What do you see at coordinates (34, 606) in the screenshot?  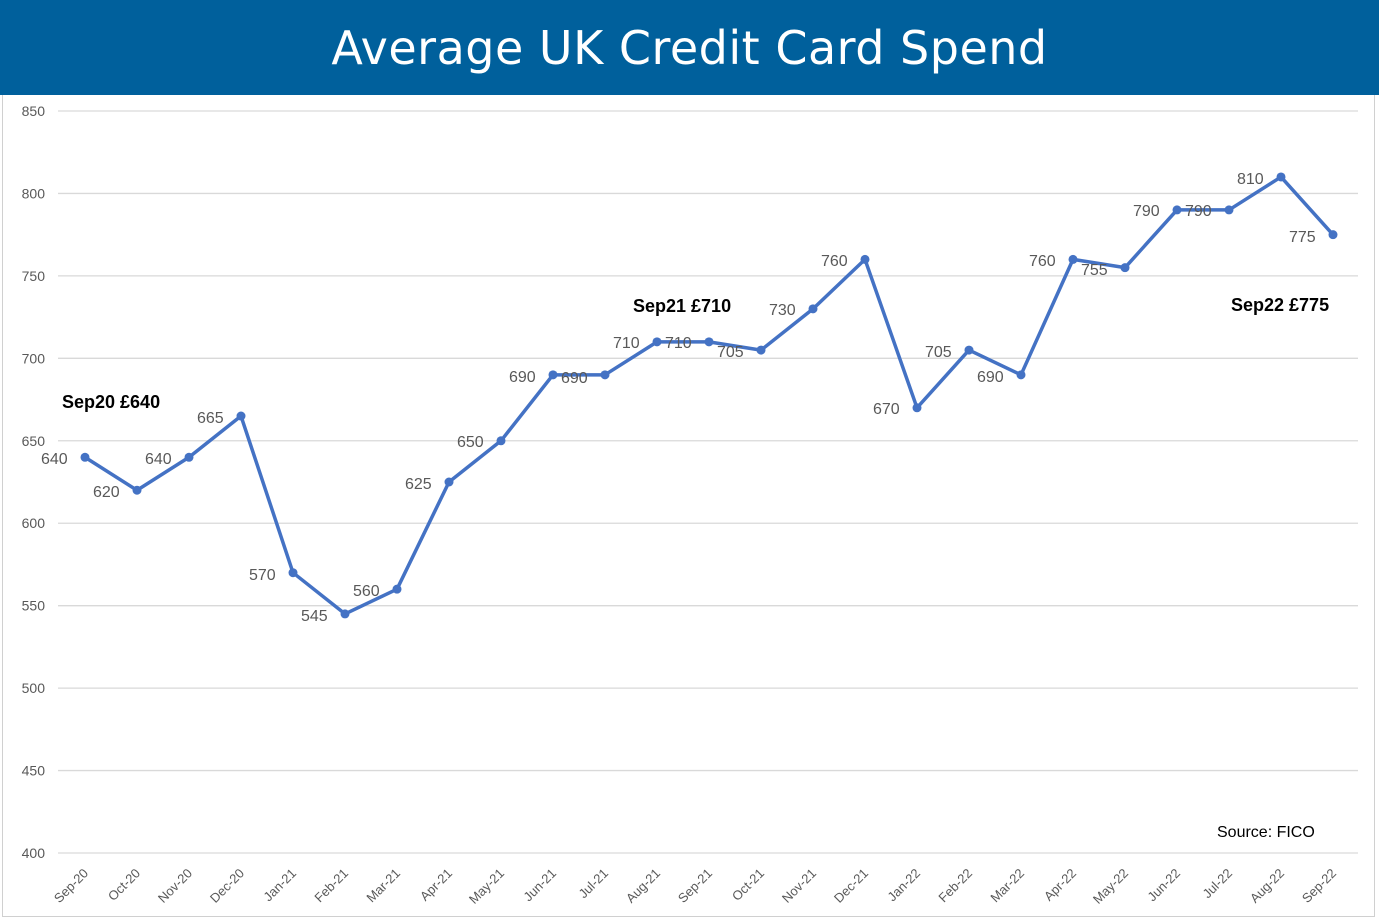 I see `y-tick-label: 550` at bounding box center [34, 606].